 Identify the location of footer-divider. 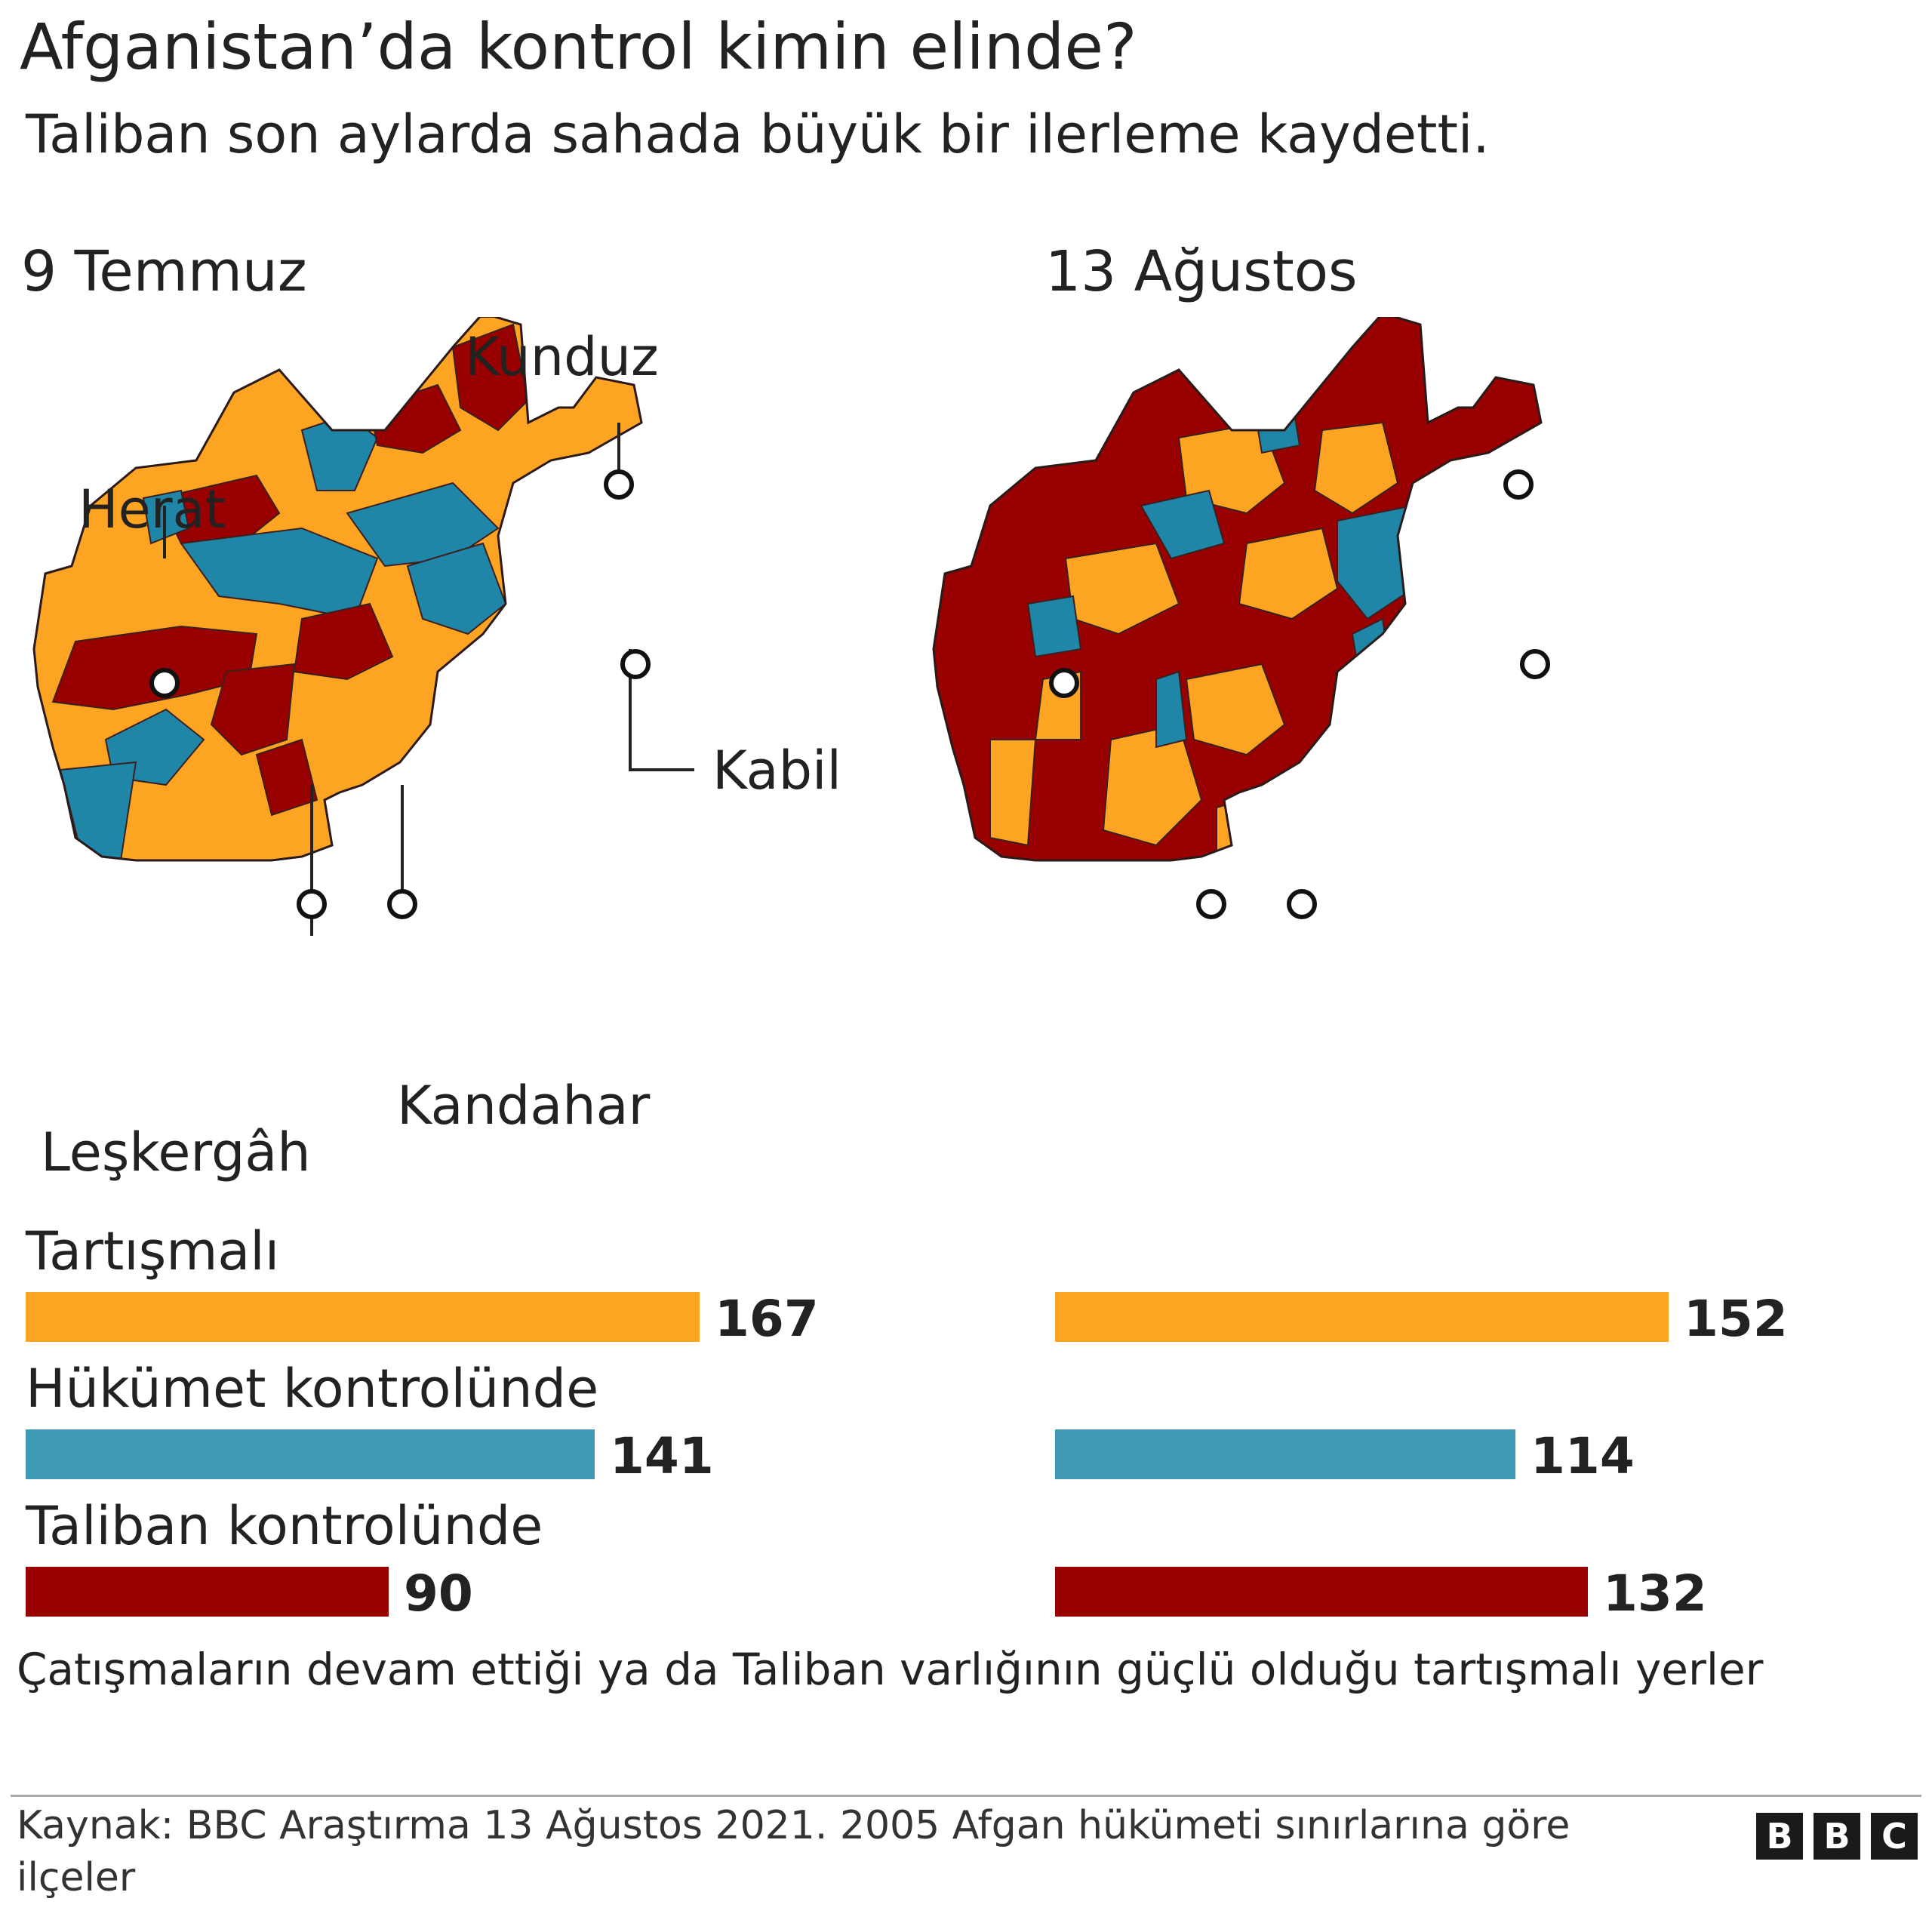
(966, 1796).